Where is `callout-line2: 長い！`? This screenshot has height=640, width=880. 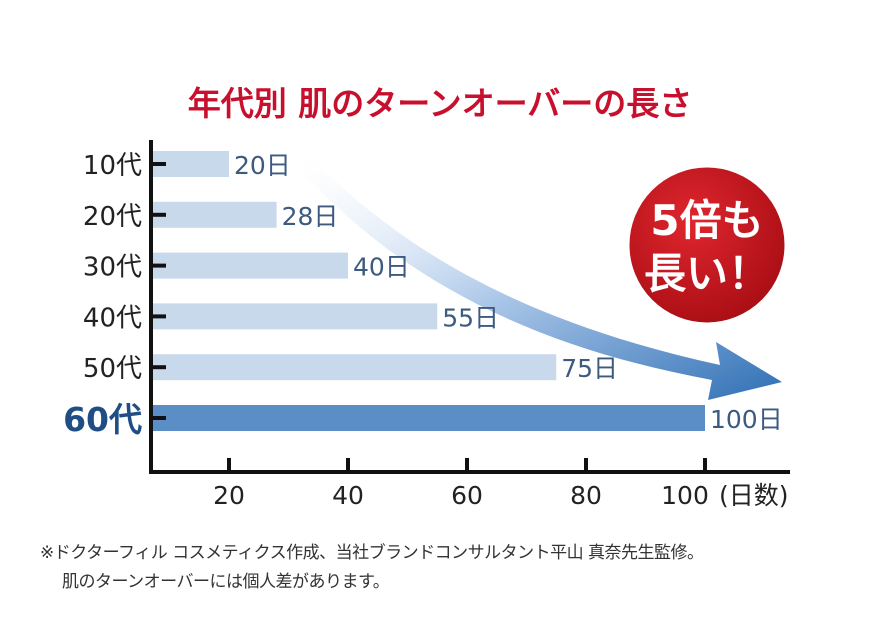
callout-line2: 長い！ is located at coordinates (707, 273).